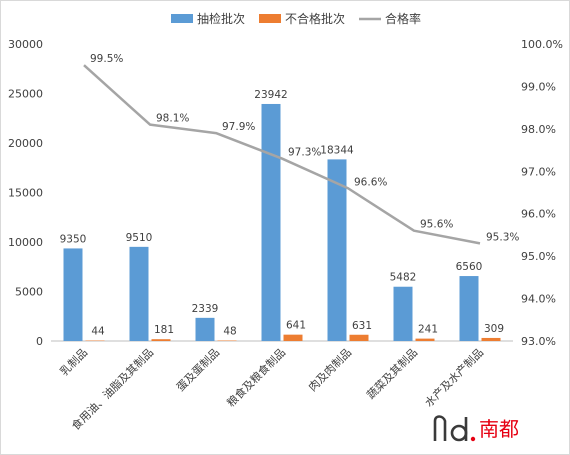 The image size is (570, 455). What do you see at coordinates (139, 238) in the screenshot?
I see `bar-data-label: 9510` at bounding box center [139, 238].